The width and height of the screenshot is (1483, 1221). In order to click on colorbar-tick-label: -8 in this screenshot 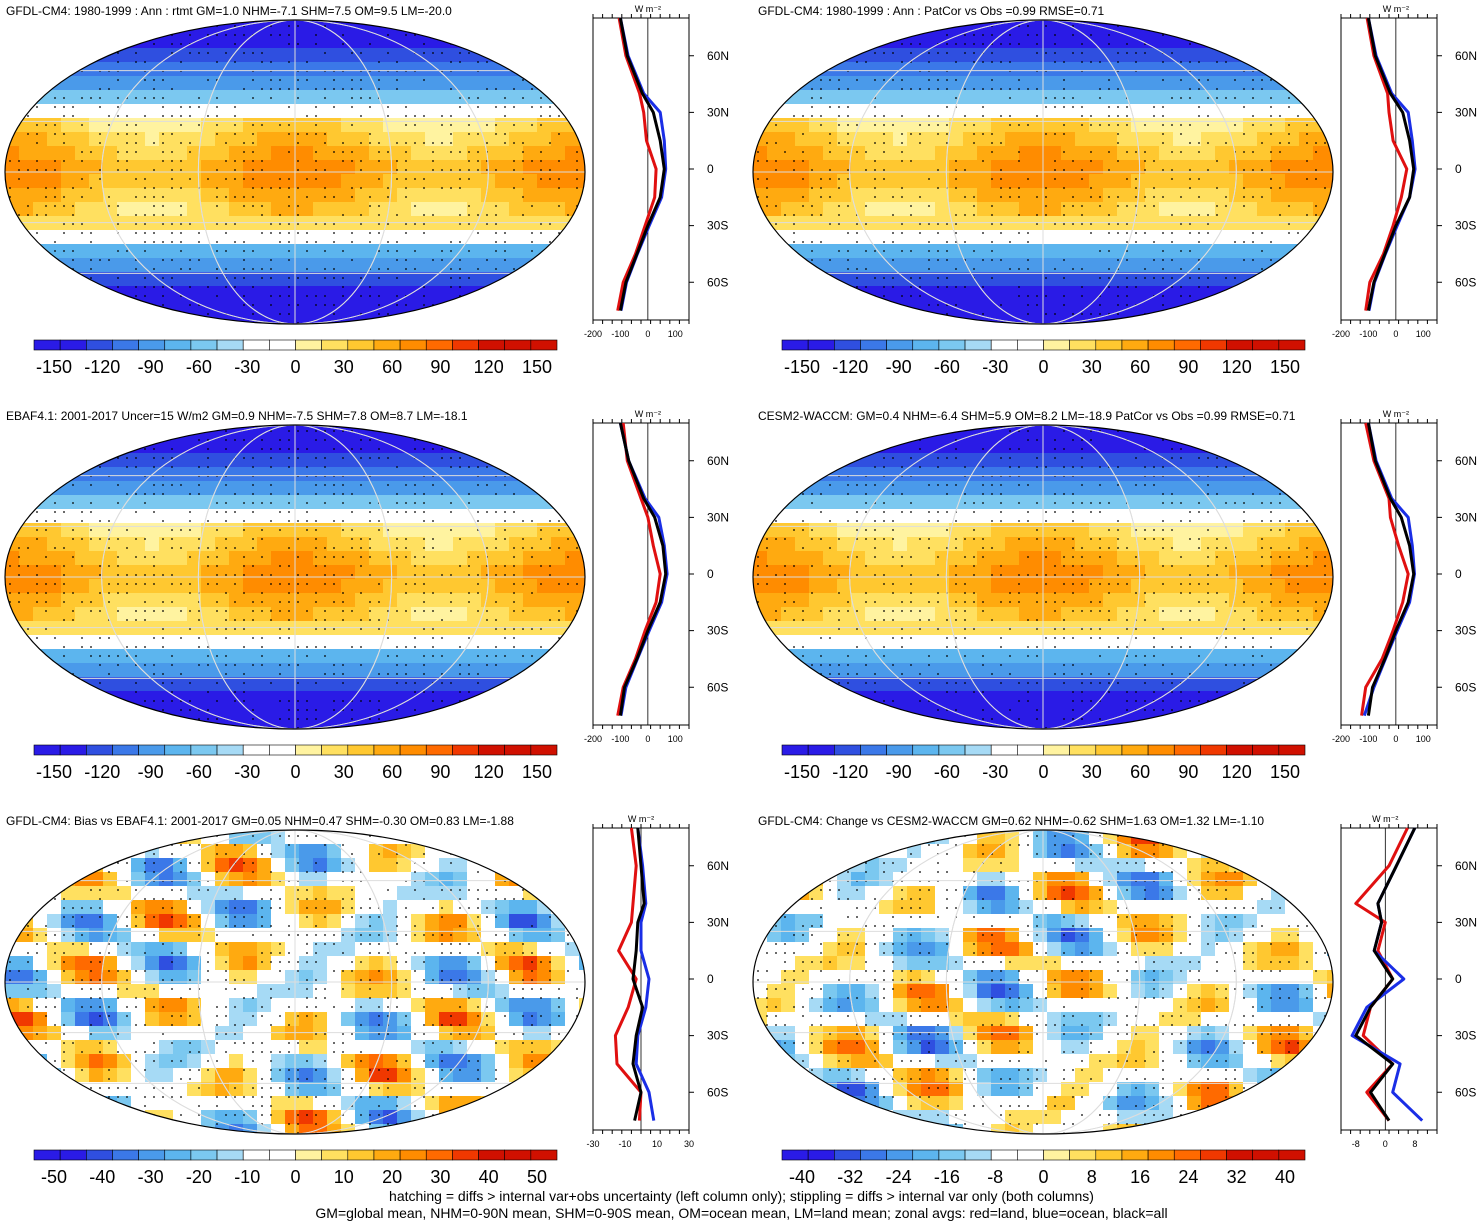, I will do `click(995, 1177)`.